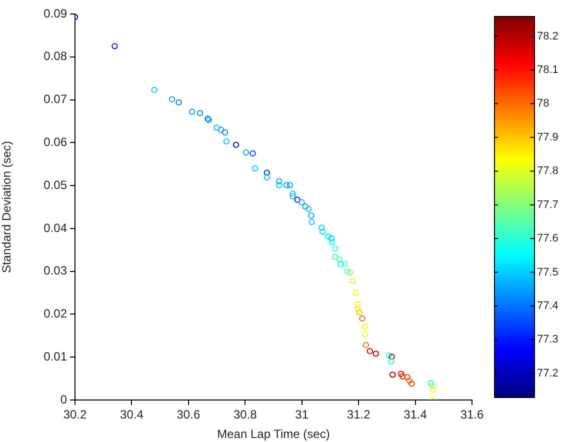  Describe the element at coordinates (56, 141) in the screenshot. I see `y-tick-label: 0.06` at that location.